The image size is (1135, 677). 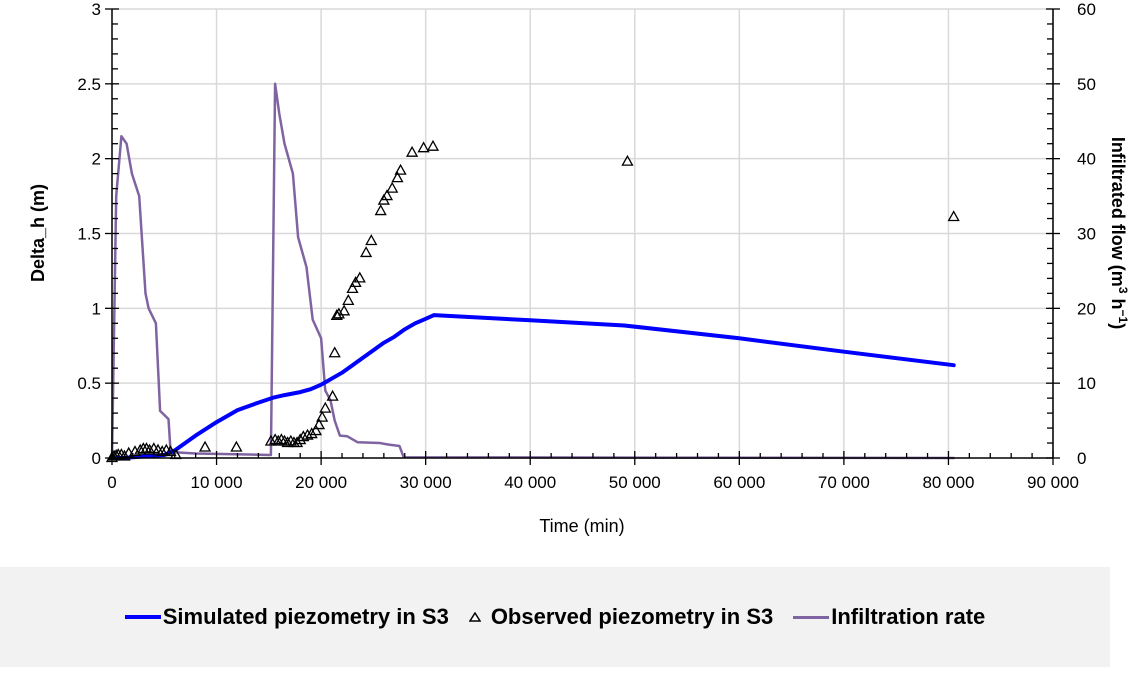 I want to click on y2-title-end: ), so click(x=1118, y=326).